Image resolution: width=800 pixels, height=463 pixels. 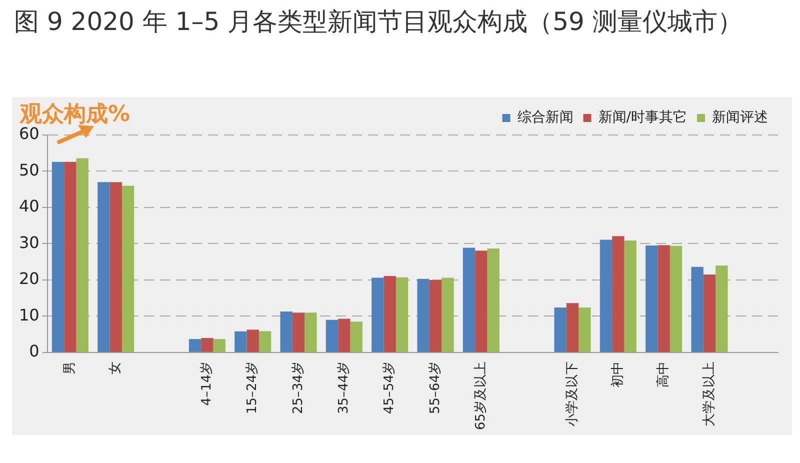 What do you see at coordinates (34, 351) in the screenshot?
I see `y-tick-label: 0` at bounding box center [34, 351].